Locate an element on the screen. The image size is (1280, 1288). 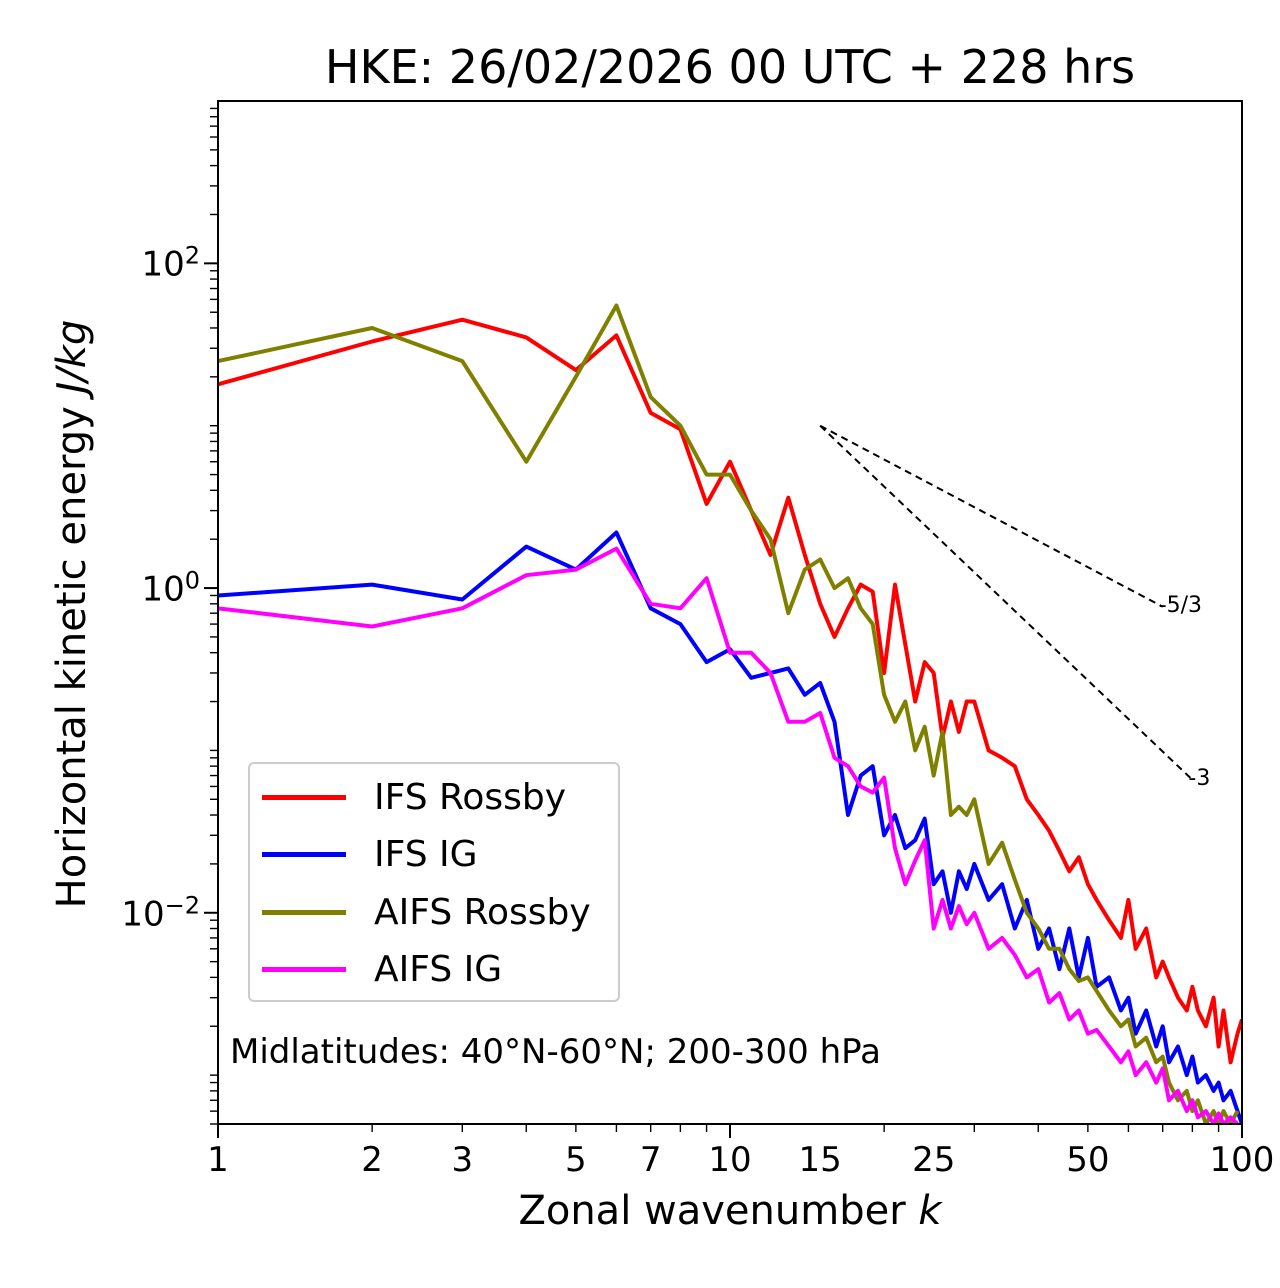
x-axis-label-var: k is located at coordinates (930, 1211).